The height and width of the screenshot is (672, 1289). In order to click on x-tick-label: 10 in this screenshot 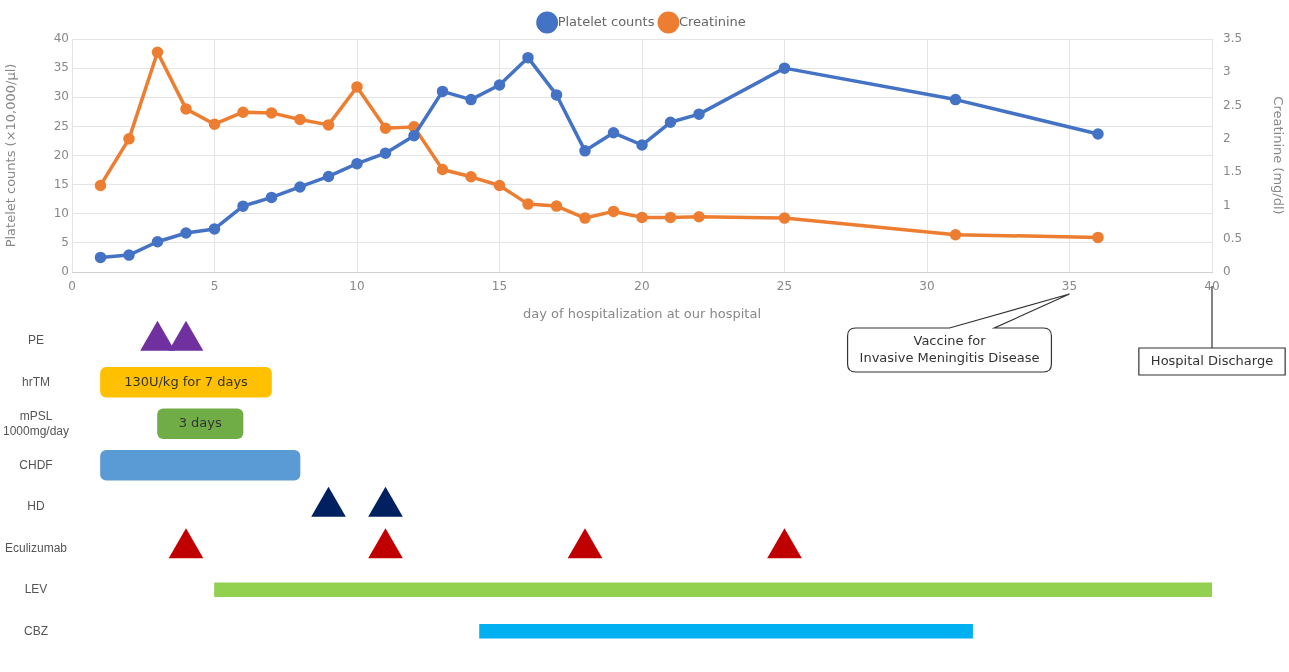, I will do `click(357, 286)`.